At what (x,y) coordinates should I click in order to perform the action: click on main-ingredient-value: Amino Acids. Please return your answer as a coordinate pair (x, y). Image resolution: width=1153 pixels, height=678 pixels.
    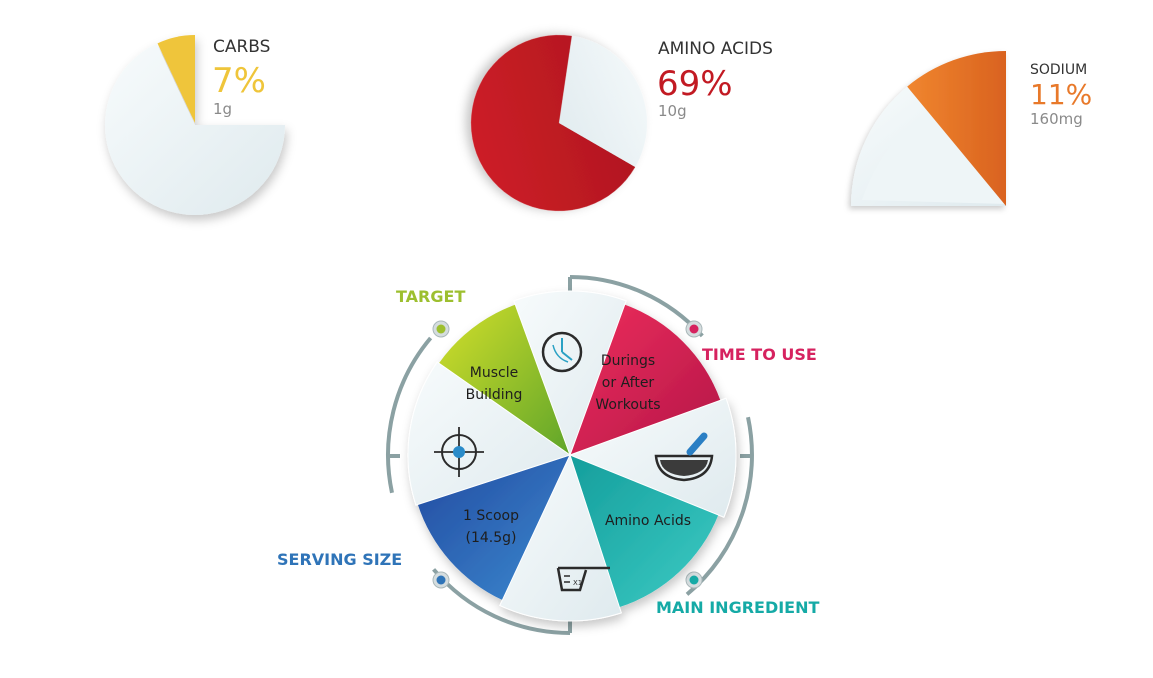
    Looking at the image, I should click on (648, 521).